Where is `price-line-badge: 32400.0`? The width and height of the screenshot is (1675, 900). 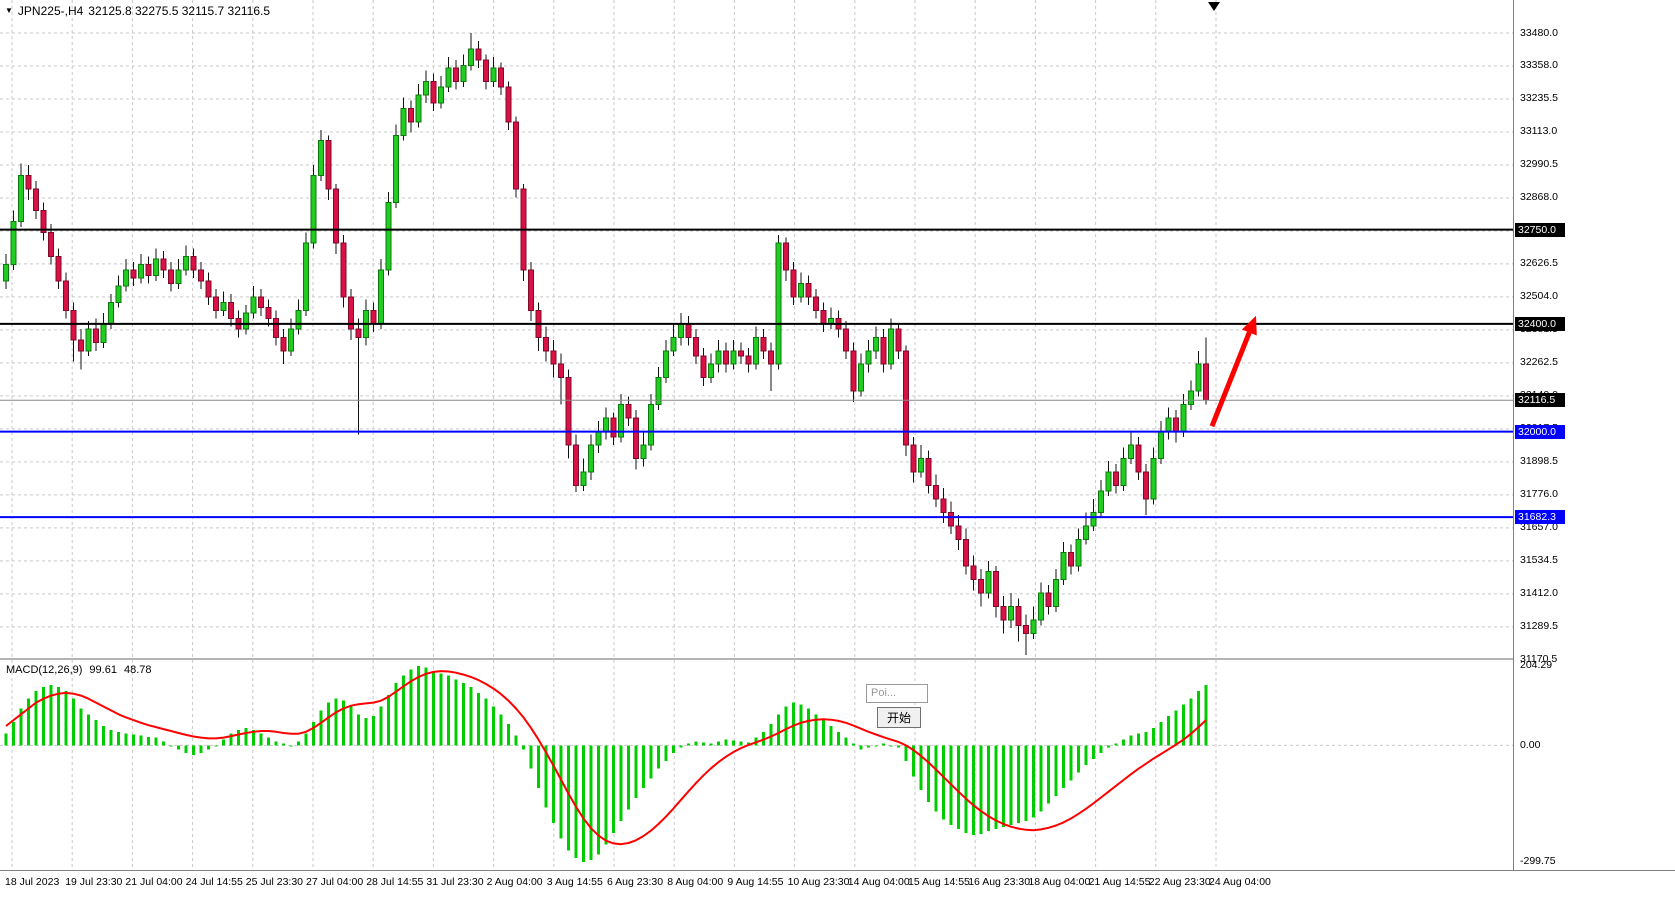 price-line-badge: 32400.0 is located at coordinates (1540, 323).